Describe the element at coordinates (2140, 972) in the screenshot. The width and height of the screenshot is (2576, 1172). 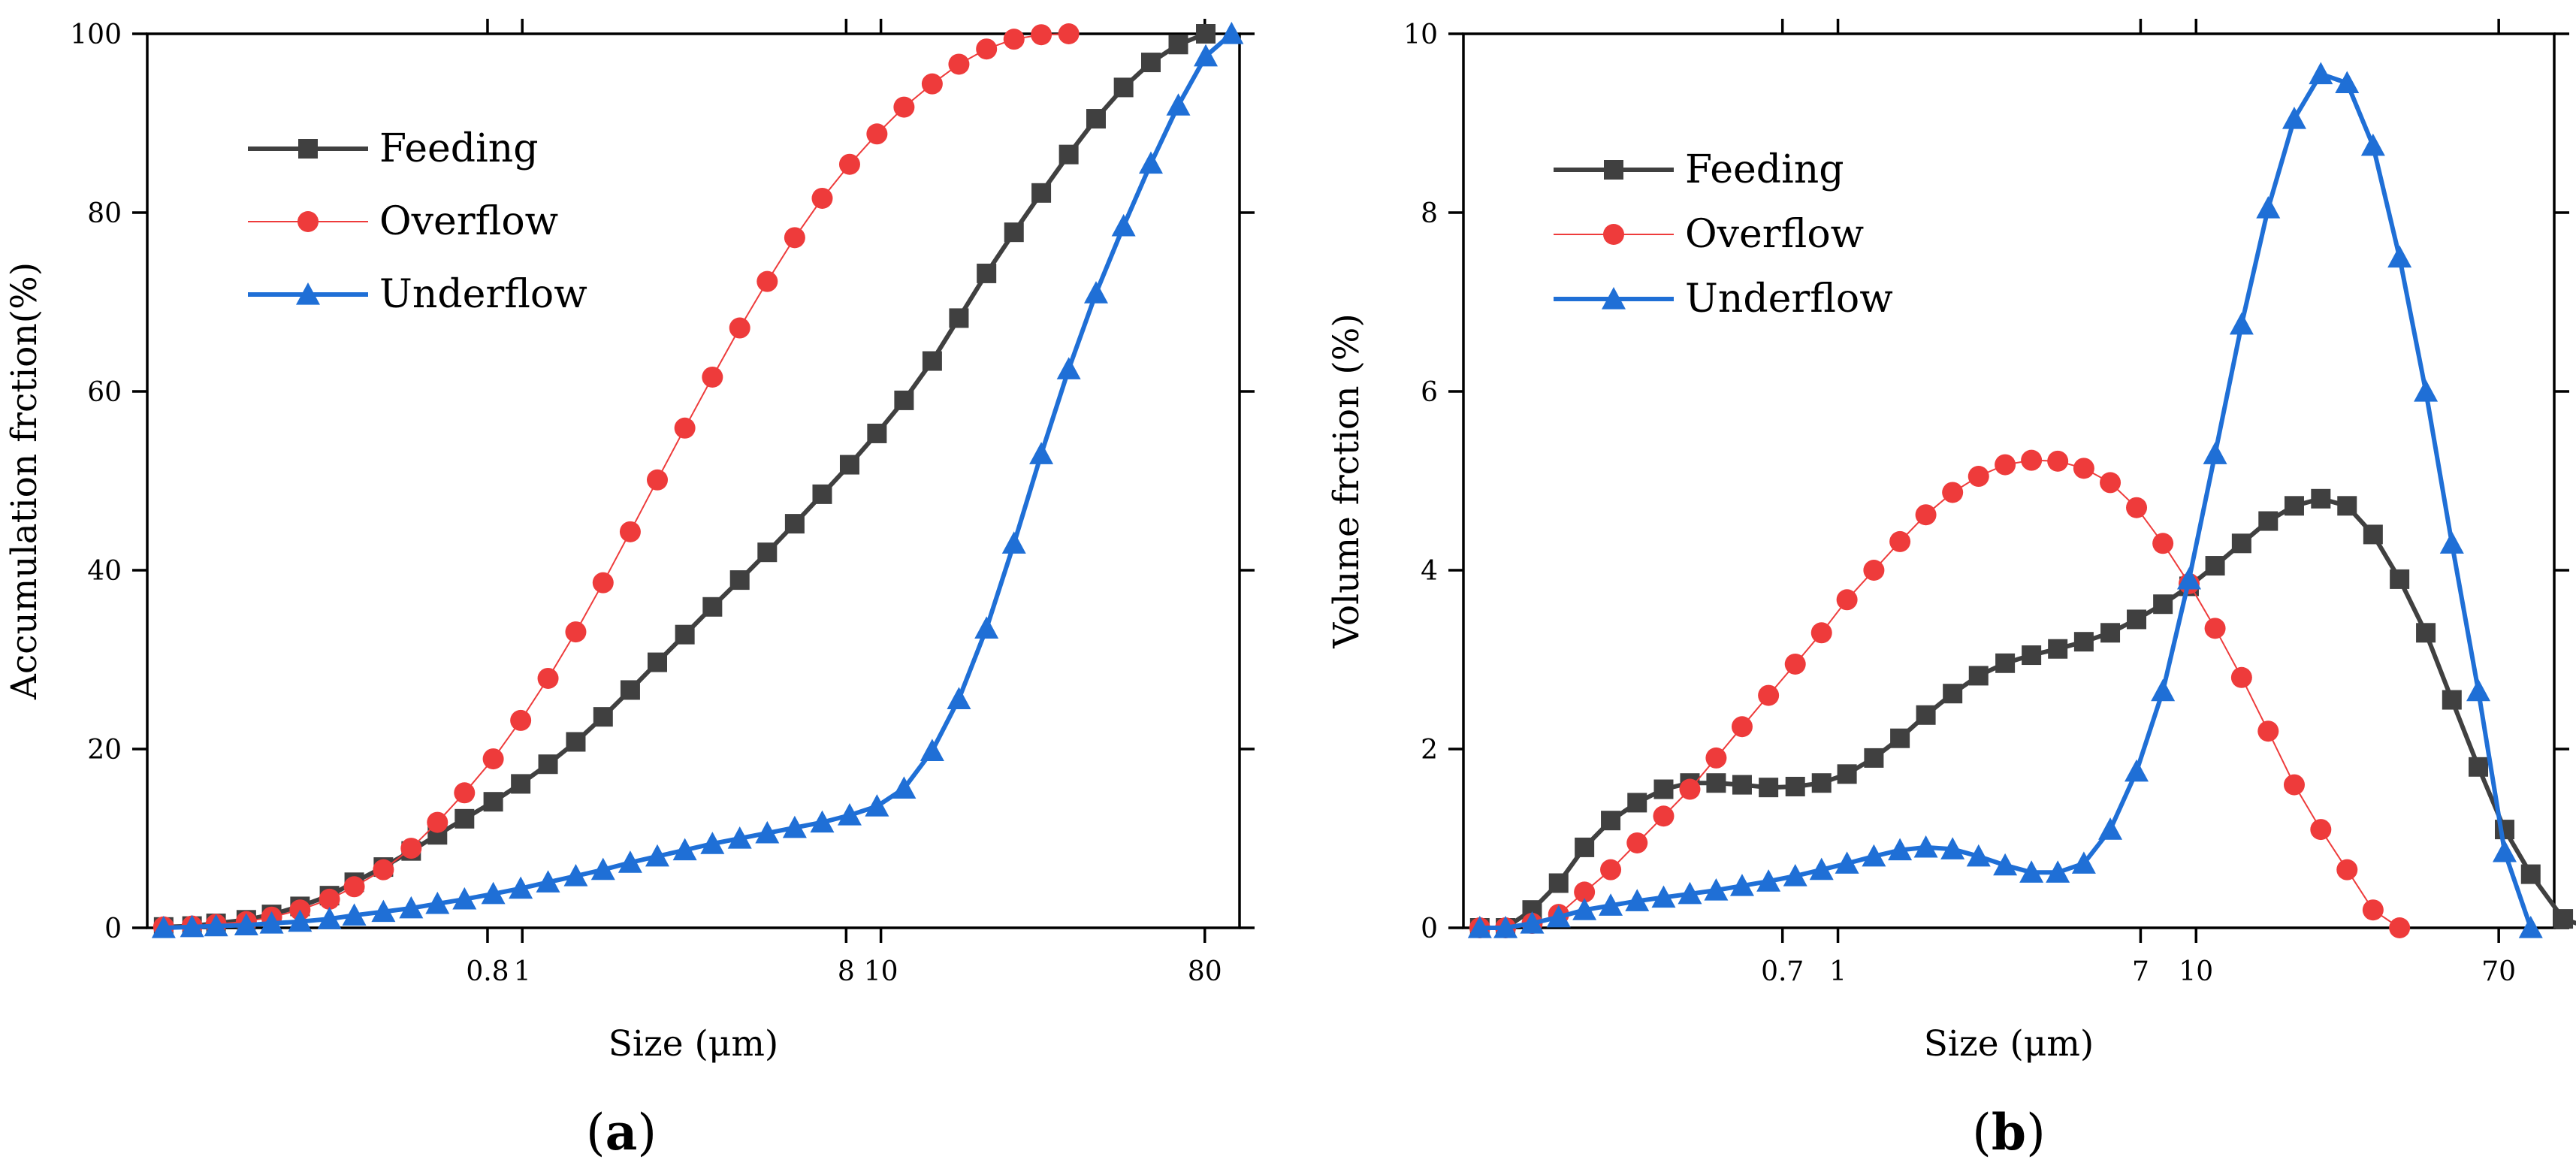
I see `x-tick-label: 7` at that location.